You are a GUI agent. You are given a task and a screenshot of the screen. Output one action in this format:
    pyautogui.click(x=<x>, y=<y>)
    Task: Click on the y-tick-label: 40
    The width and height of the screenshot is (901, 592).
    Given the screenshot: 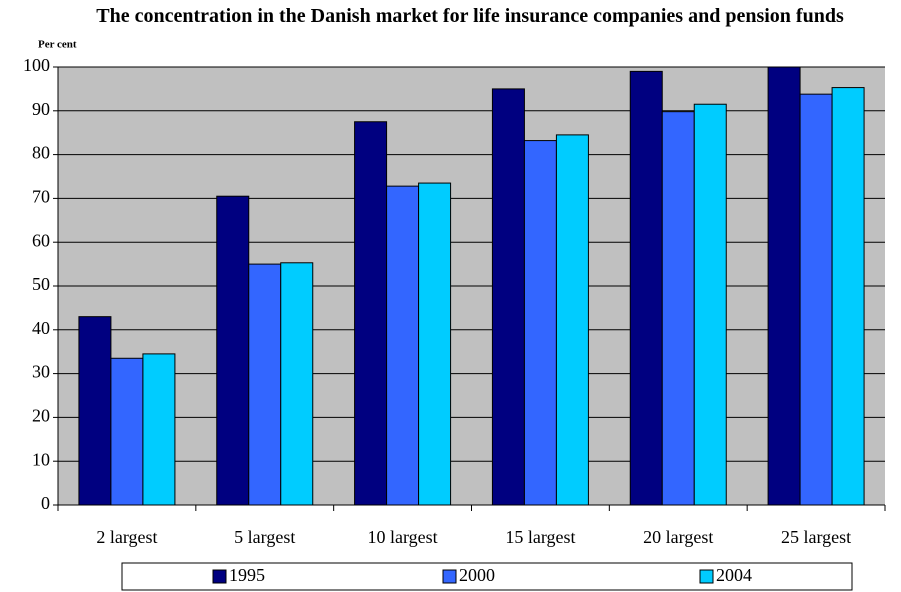 What is the action you would take?
    pyautogui.click(x=41, y=328)
    